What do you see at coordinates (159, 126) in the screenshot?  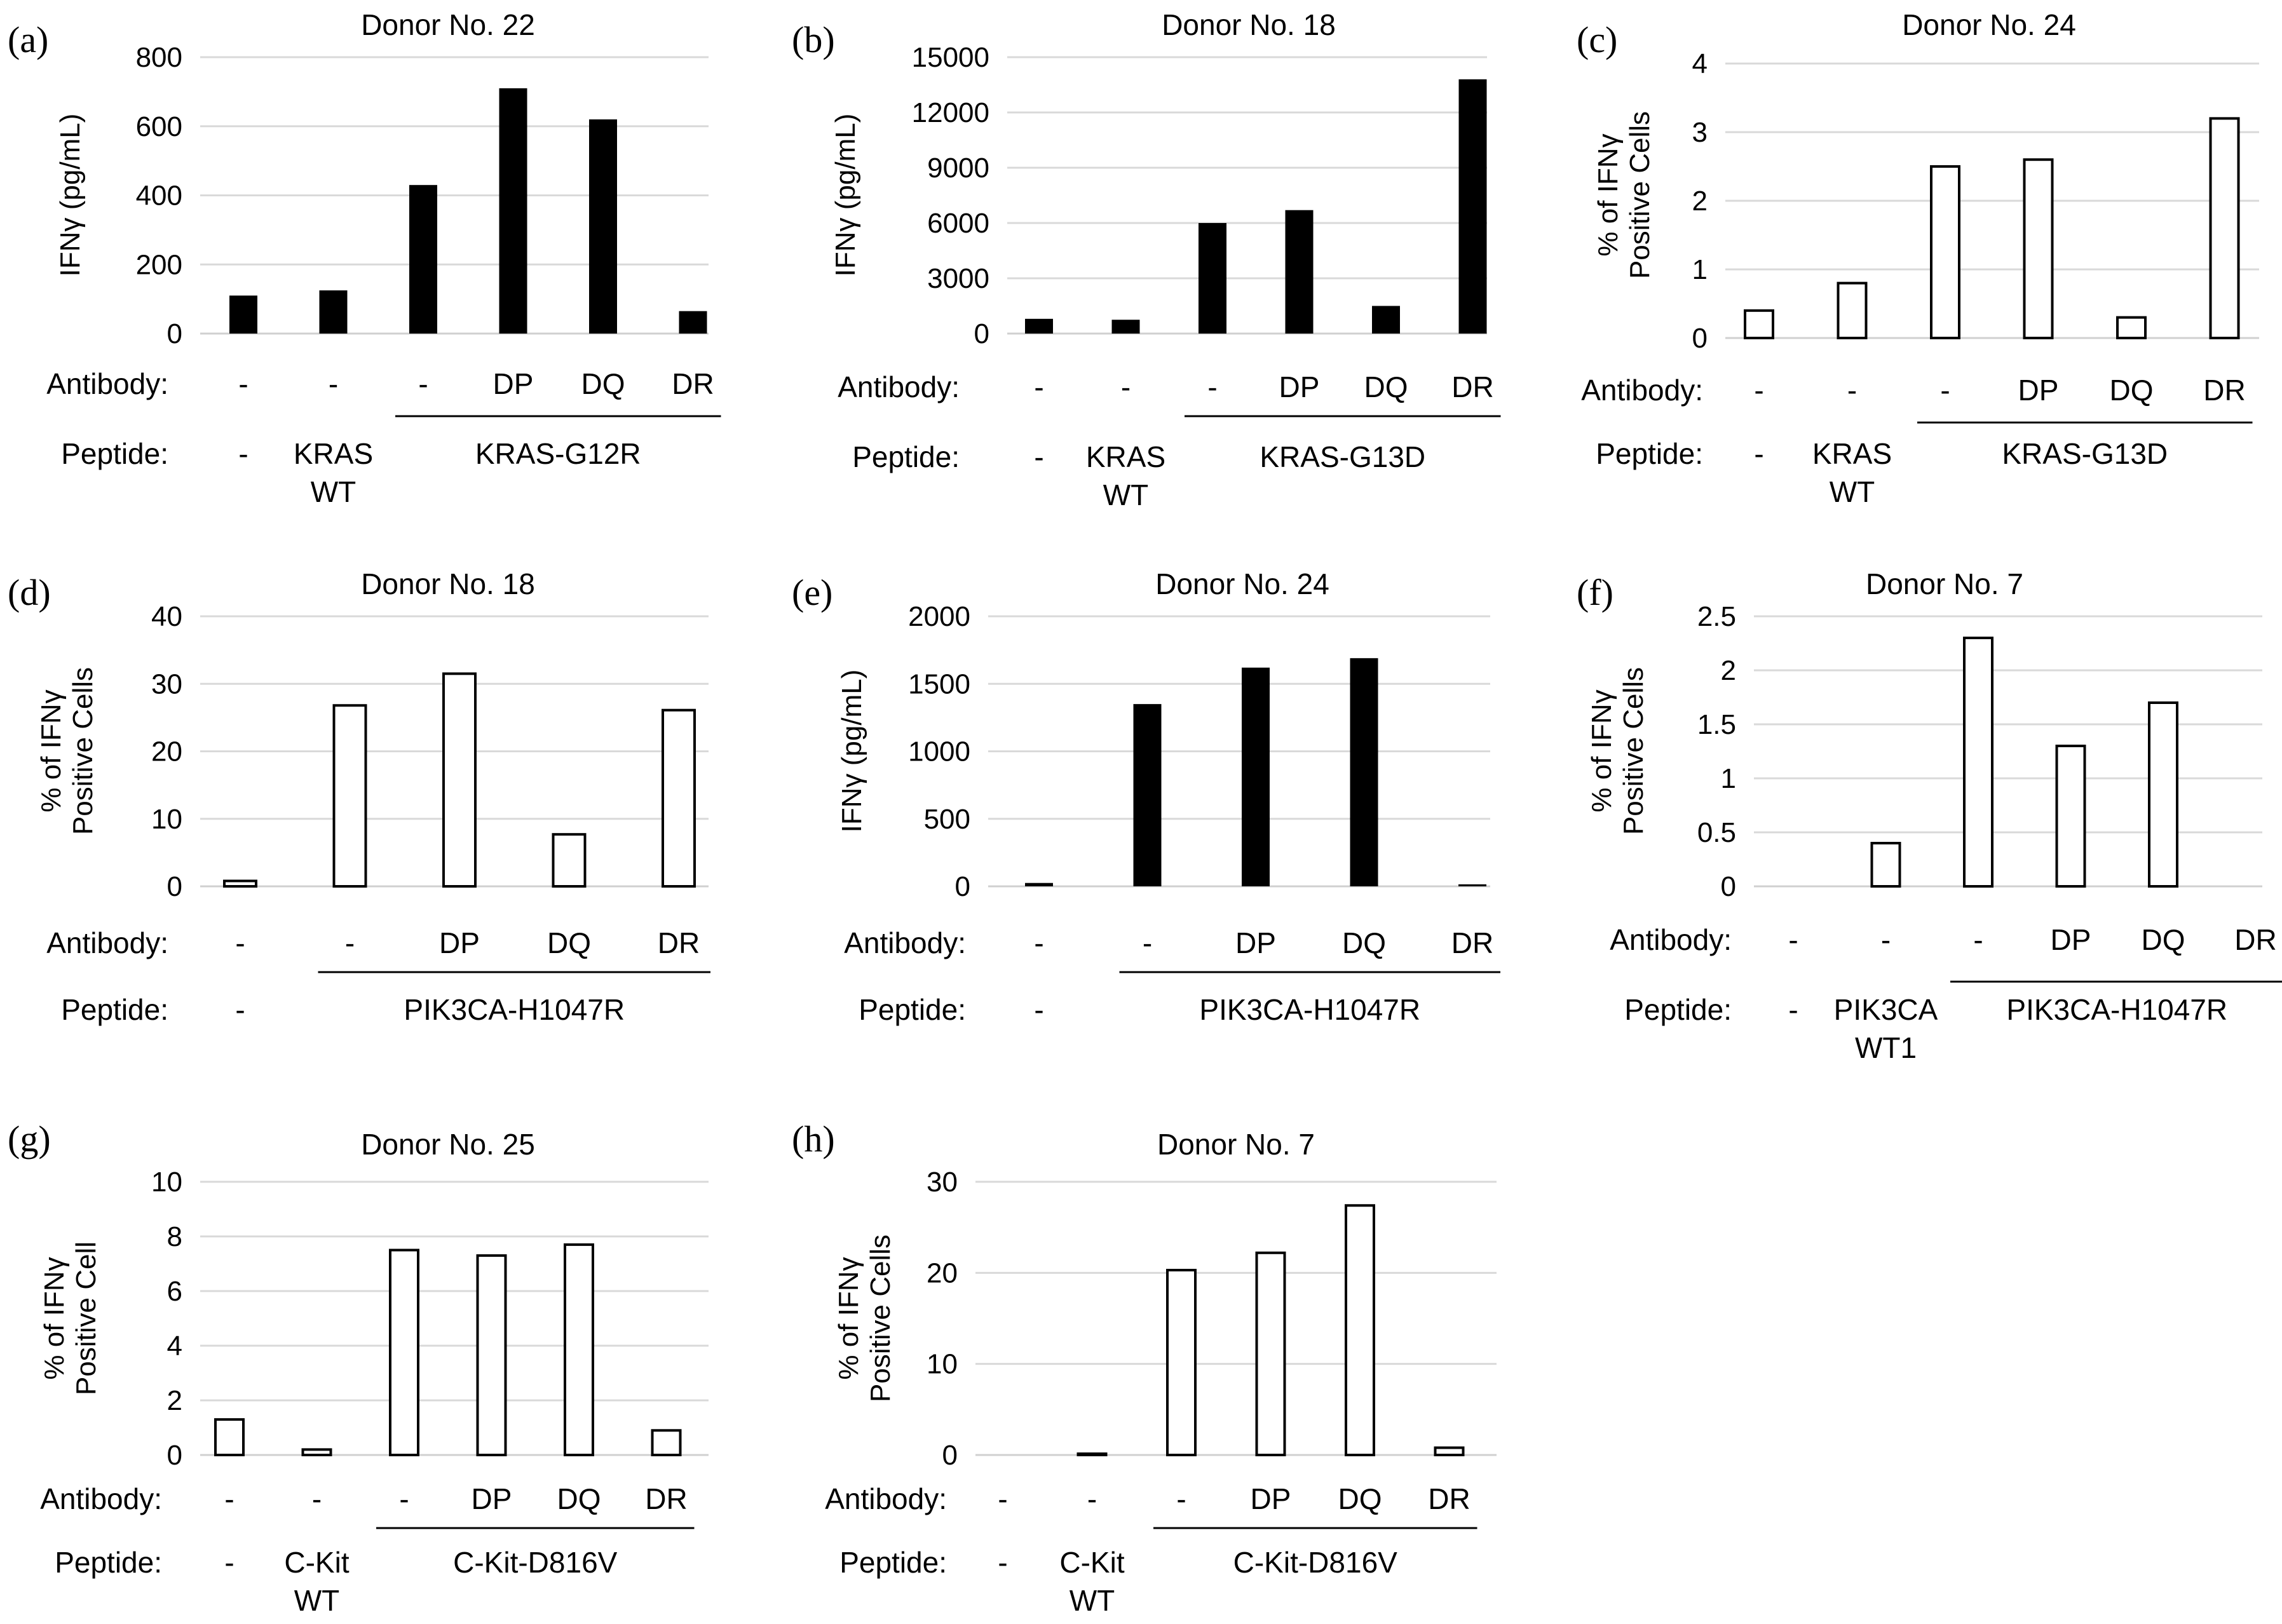 I see `y-tick-label: 600` at bounding box center [159, 126].